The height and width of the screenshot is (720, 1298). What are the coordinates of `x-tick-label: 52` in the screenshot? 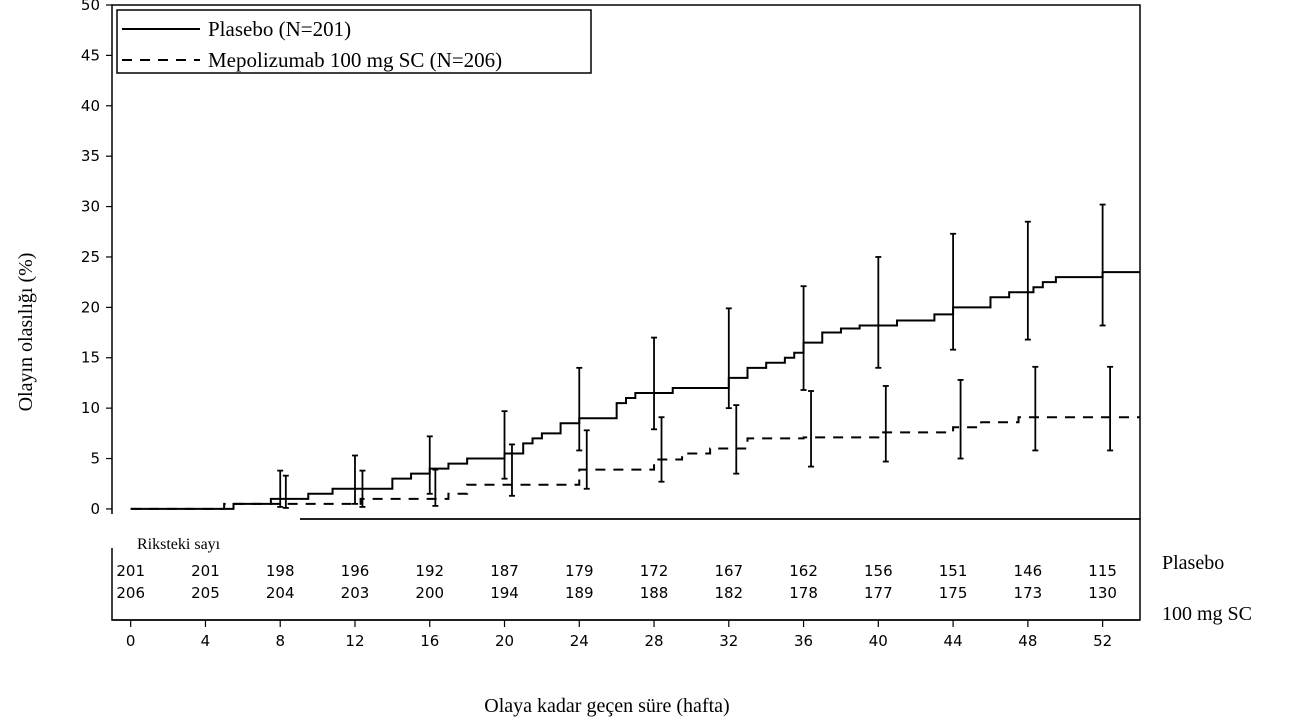 It's located at (1102, 641).